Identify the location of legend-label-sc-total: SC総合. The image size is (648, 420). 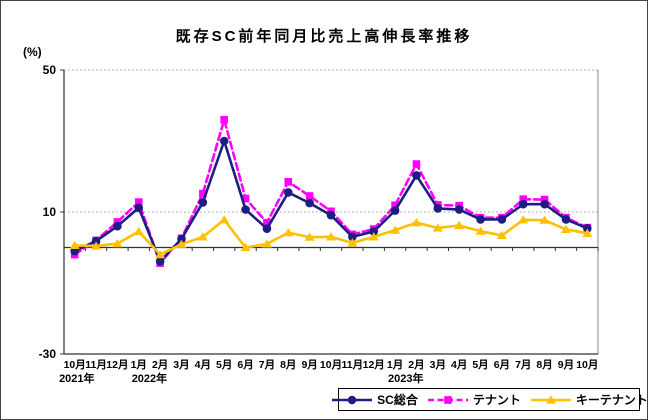
(397, 400).